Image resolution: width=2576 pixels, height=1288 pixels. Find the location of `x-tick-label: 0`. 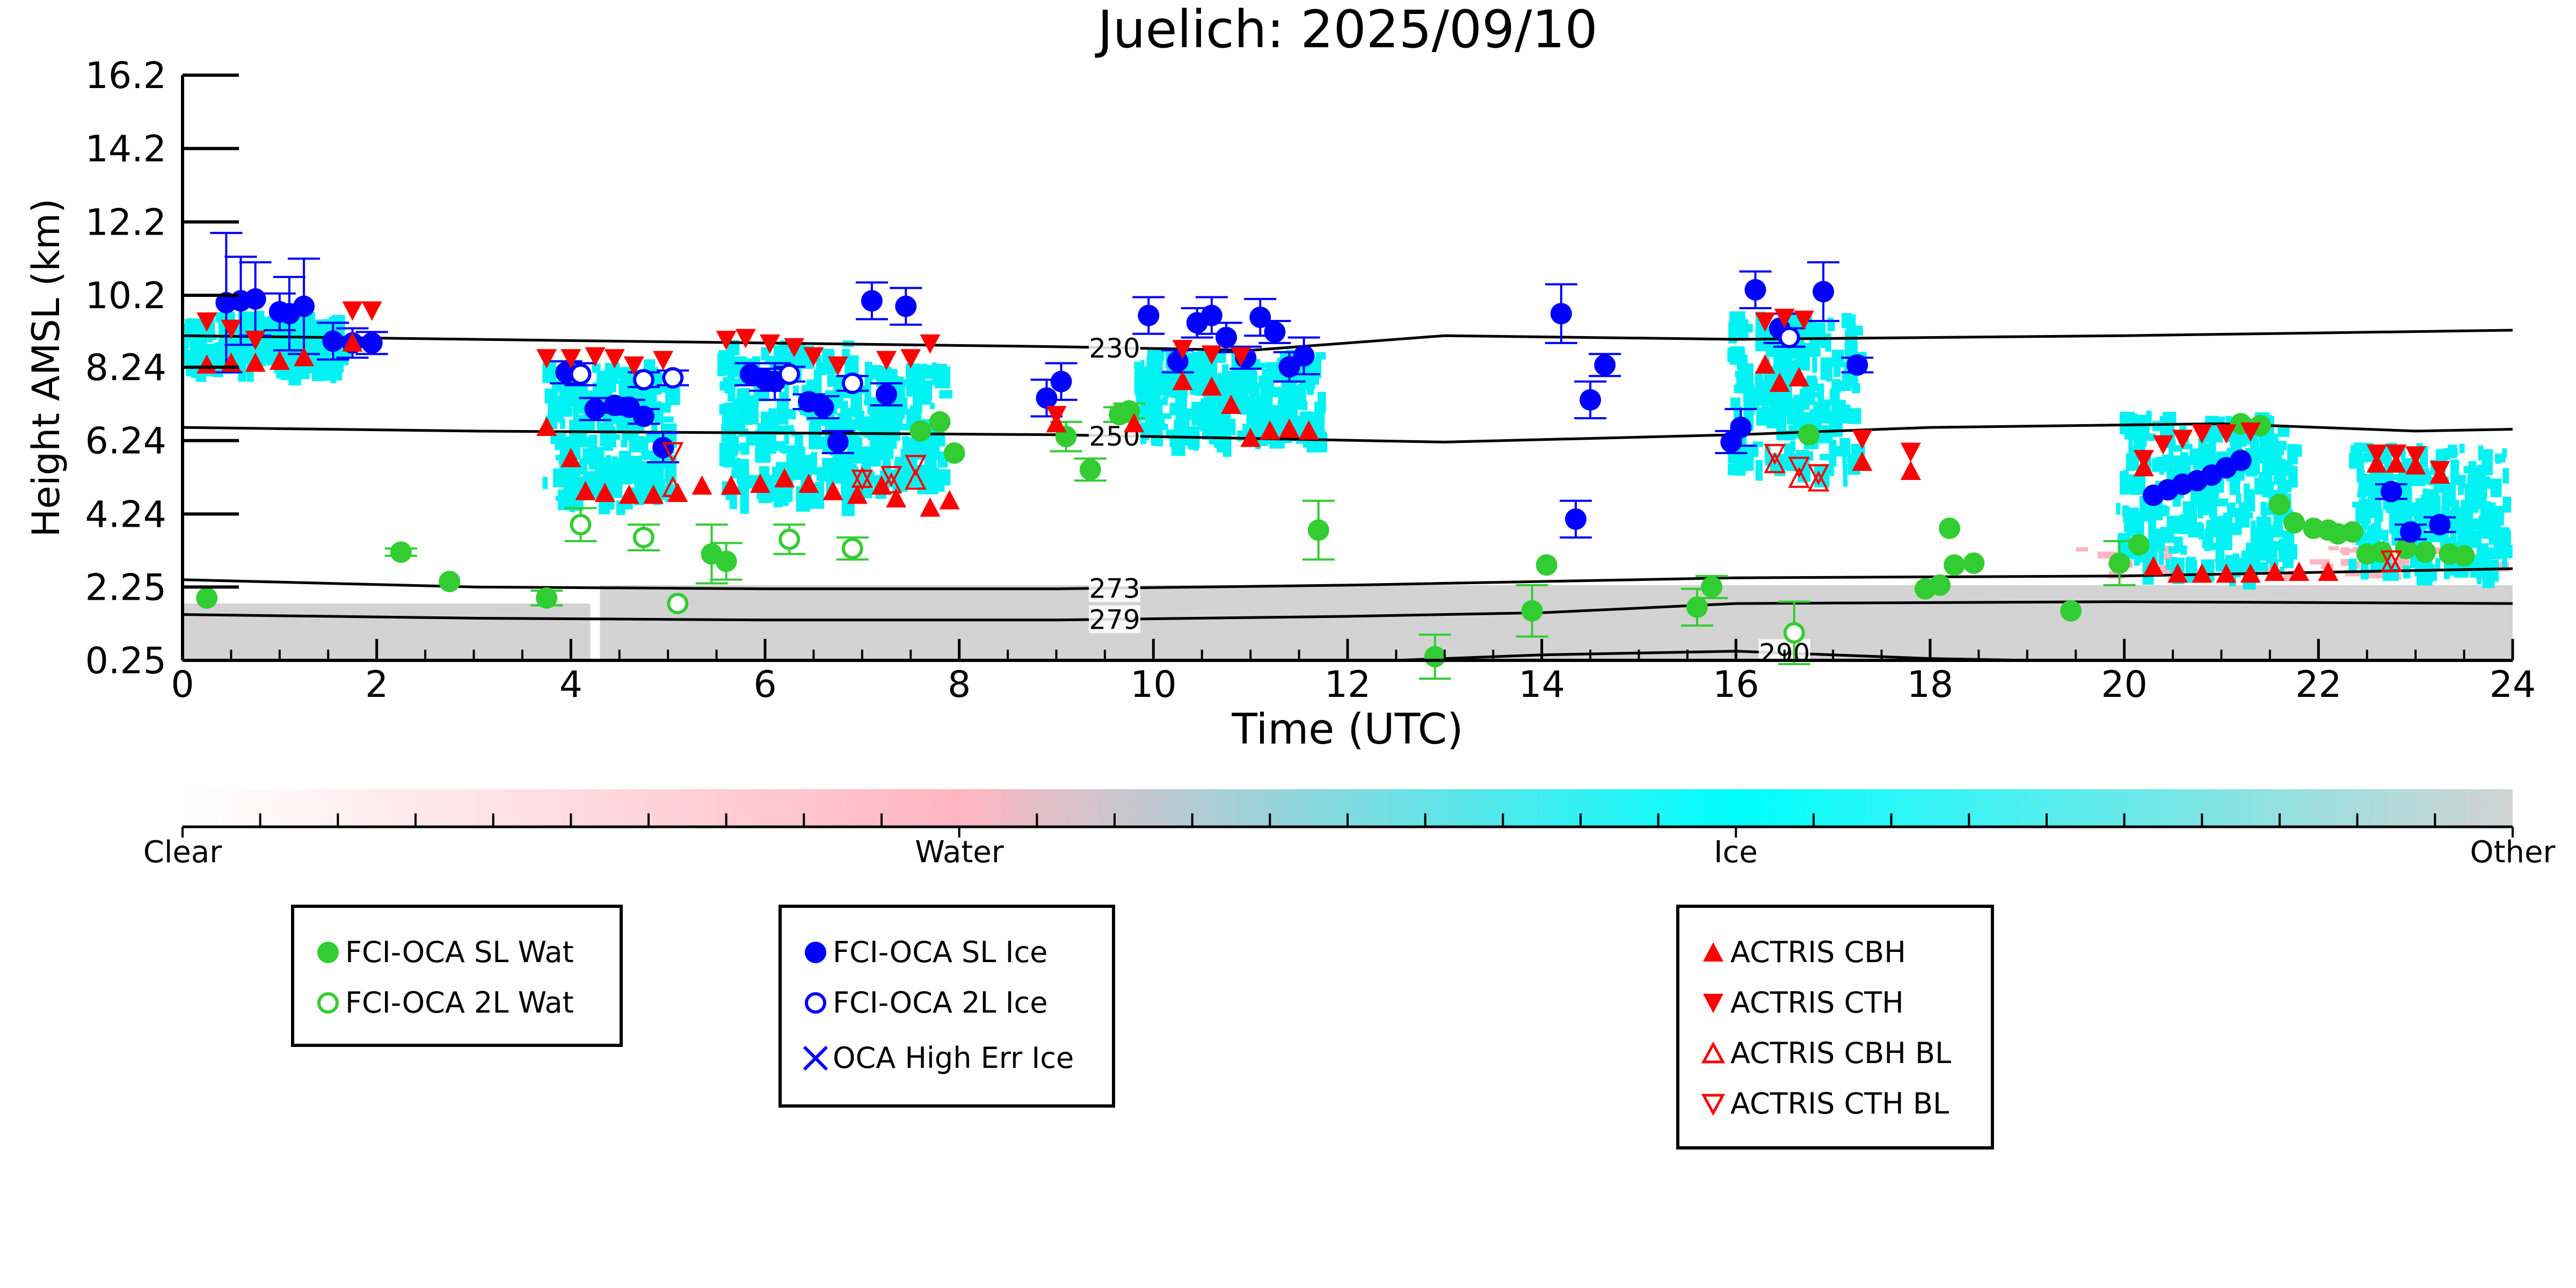

x-tick-label: 0 is located at coordinates (182, 685).